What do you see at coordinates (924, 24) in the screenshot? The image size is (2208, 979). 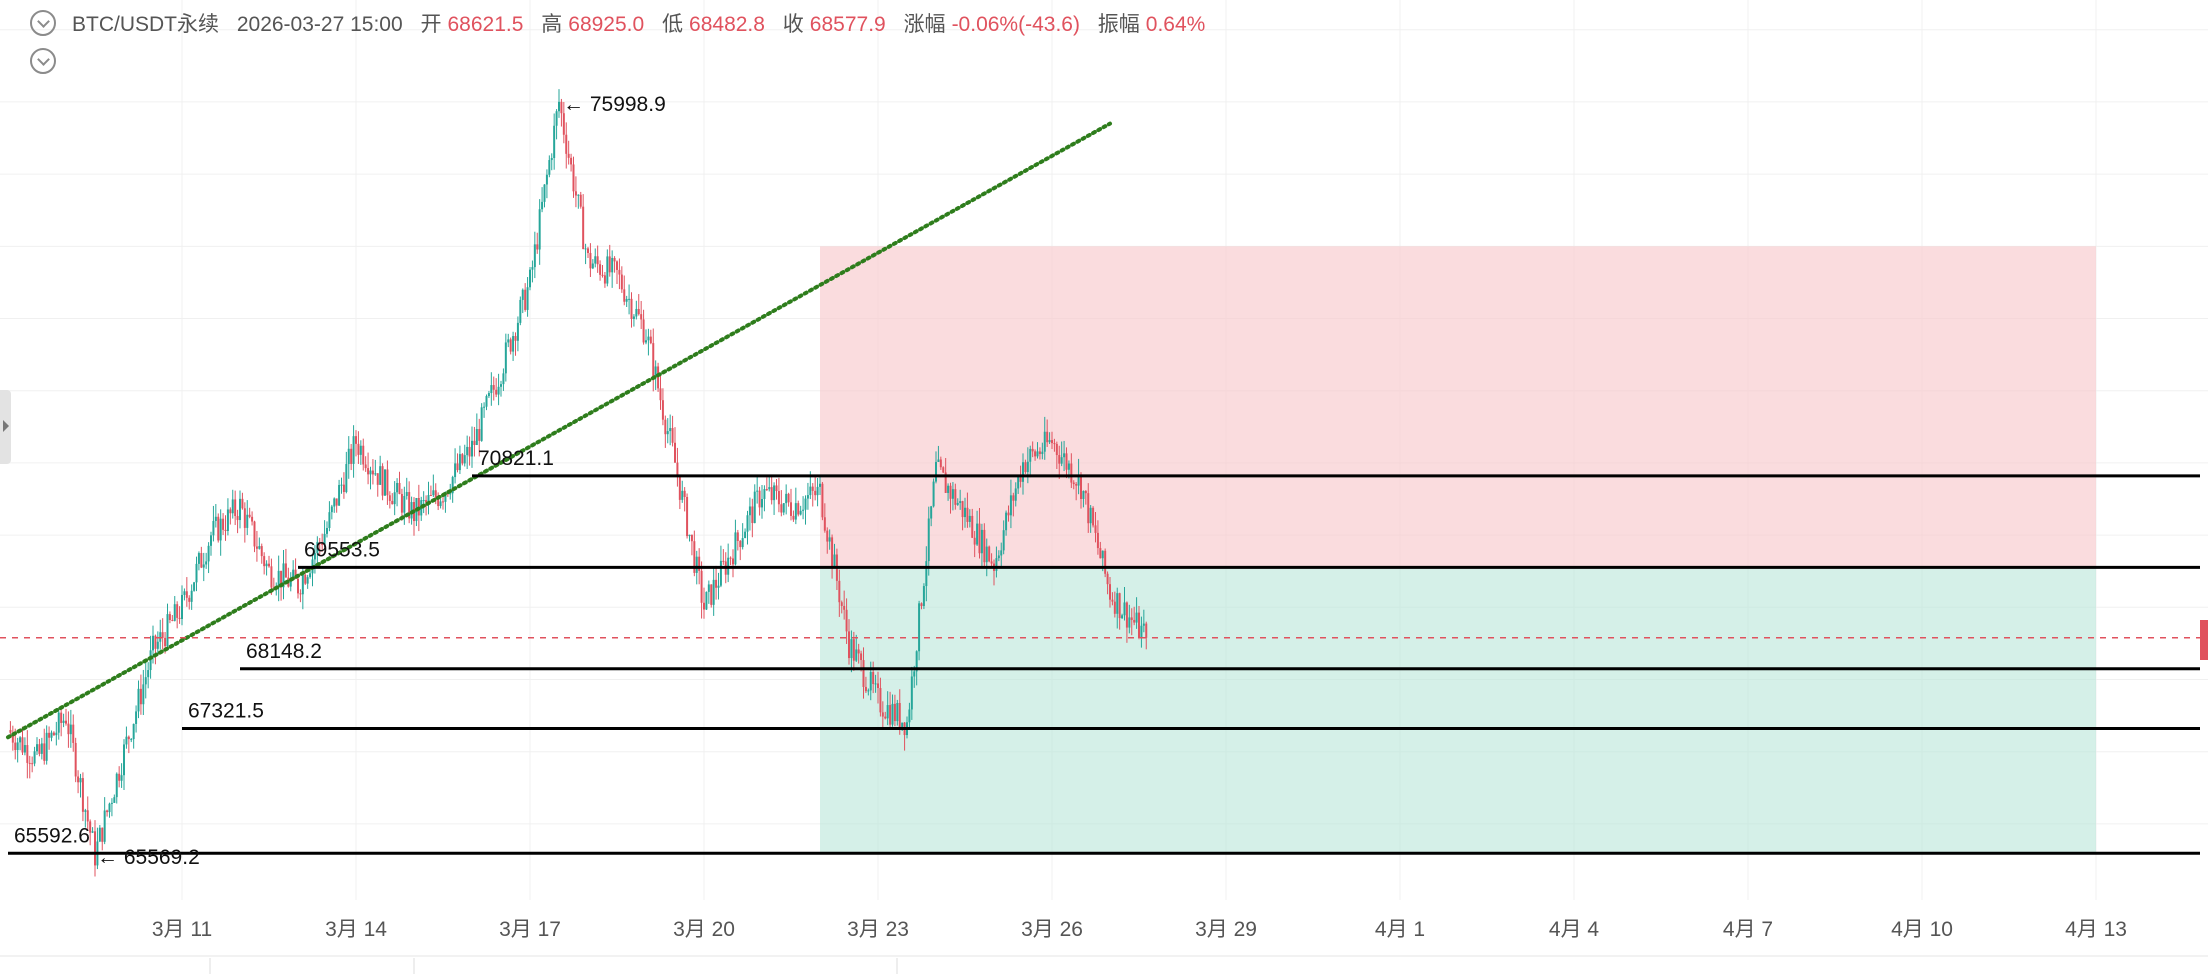 I see `change-label: 涨幅` at bounding box center [924, 24].